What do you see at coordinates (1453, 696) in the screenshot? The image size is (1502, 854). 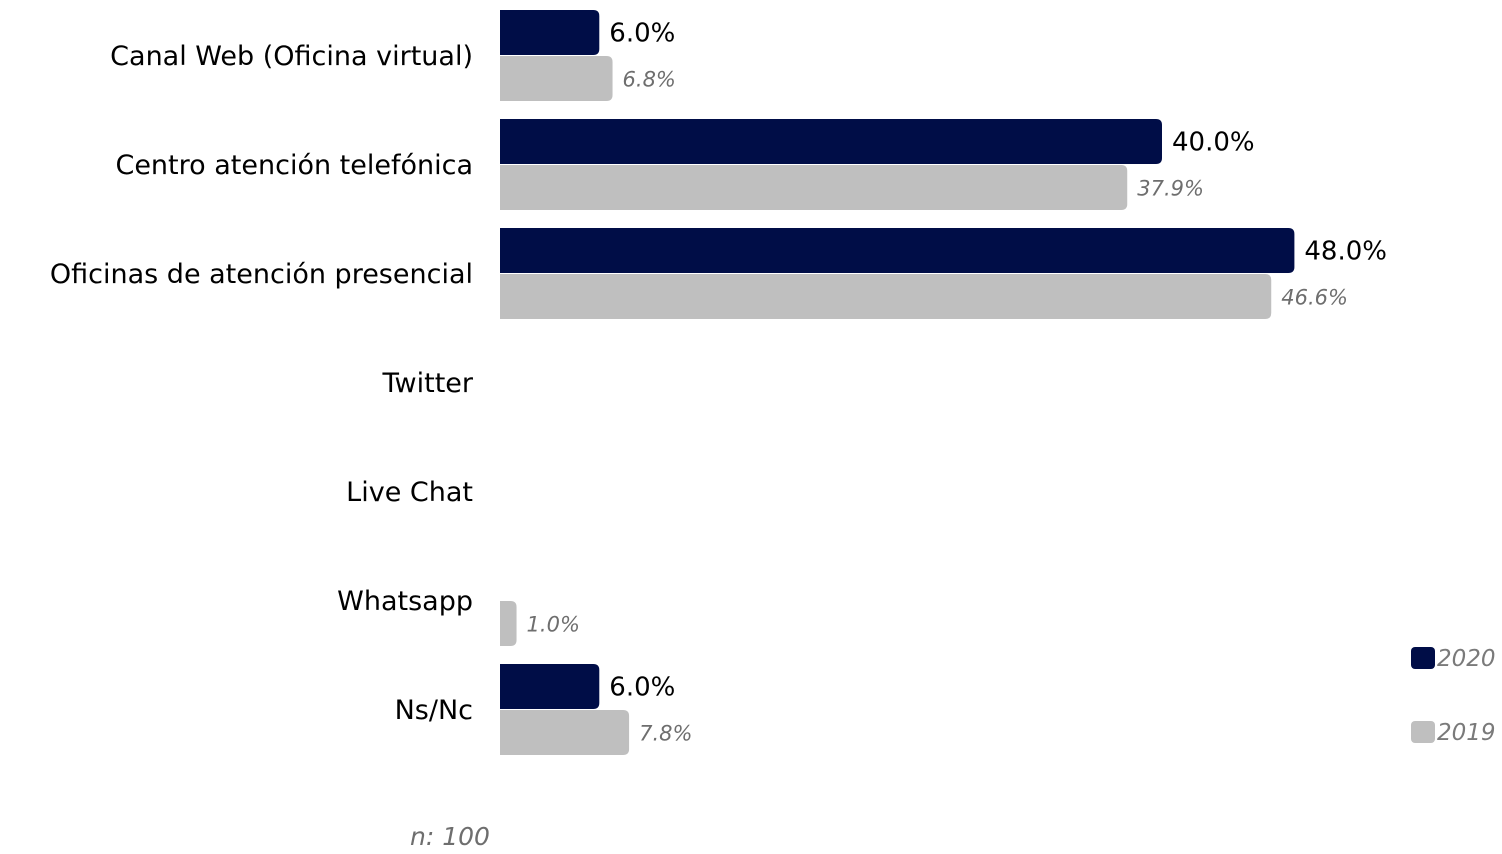 I see `legend: 2020 2019` at bounding box center [1453, 696].